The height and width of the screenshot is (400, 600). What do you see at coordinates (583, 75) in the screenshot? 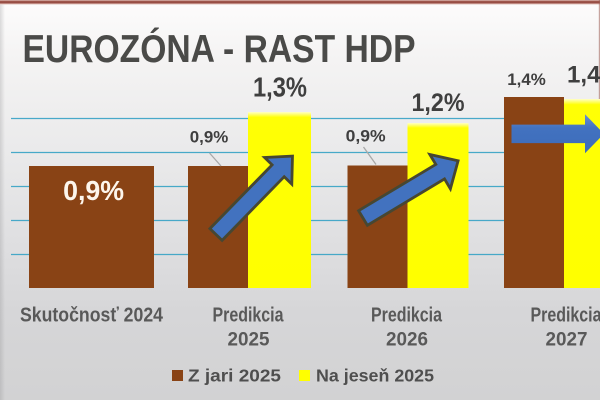
I see `svg-text: 1,4` at bounding box center [583, 75].